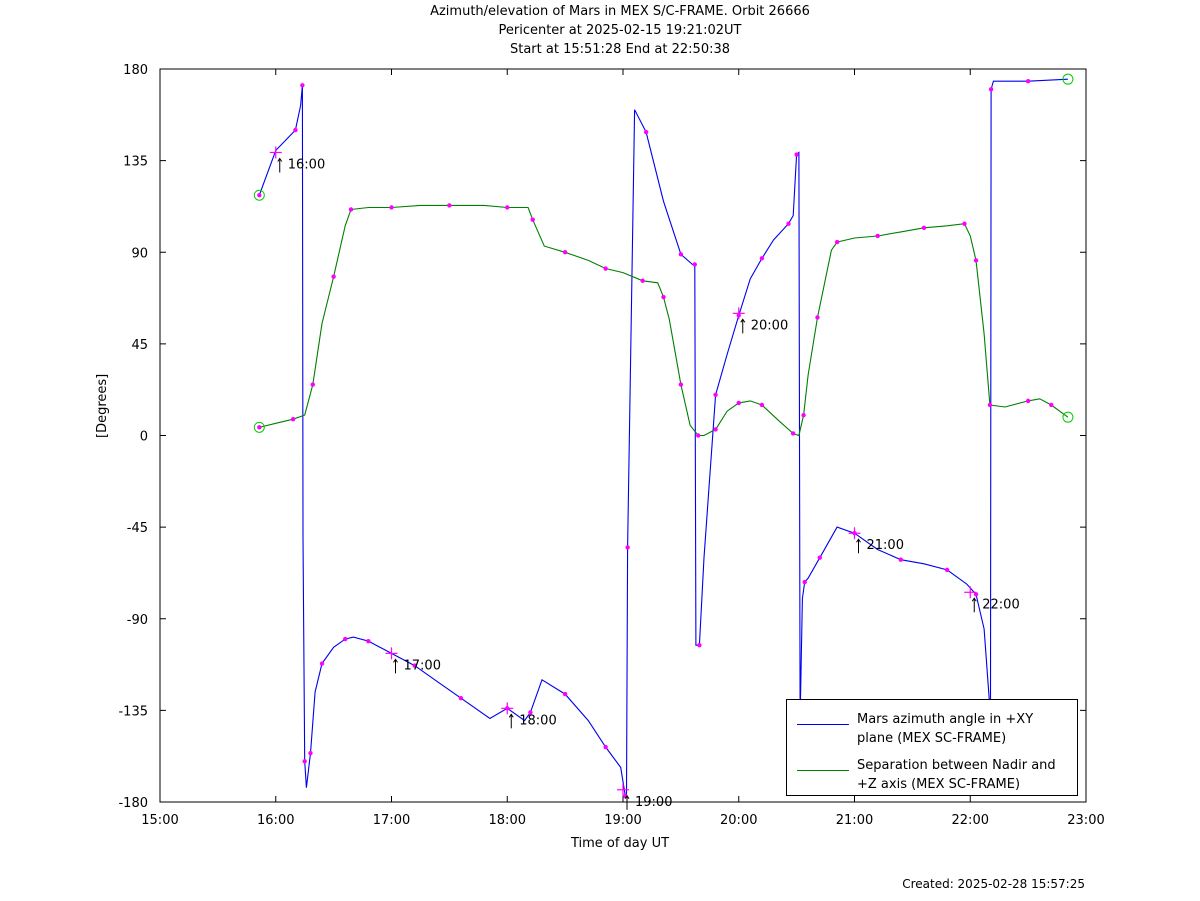 Image resolution: width=1200 pixels, height=901 pixels. Describe the element at coordinates (391, 820) in the screenshot. I see `x-tick-label: 17:00` at that location.